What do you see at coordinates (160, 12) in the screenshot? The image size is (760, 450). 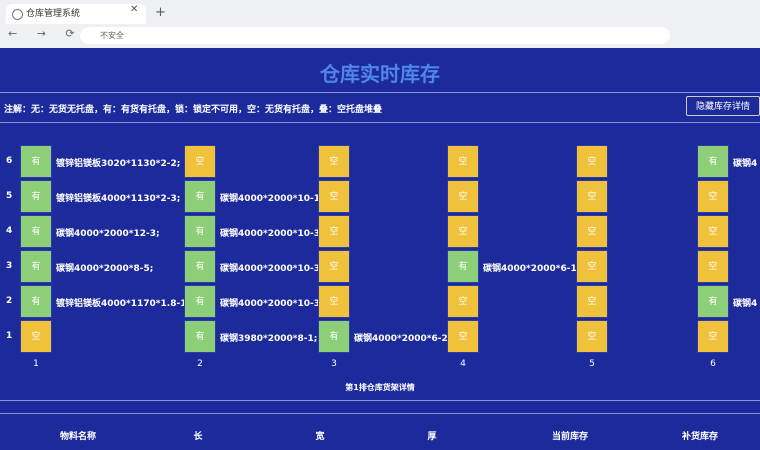 I see `new-tab: +` at bounding box center [160, 12].